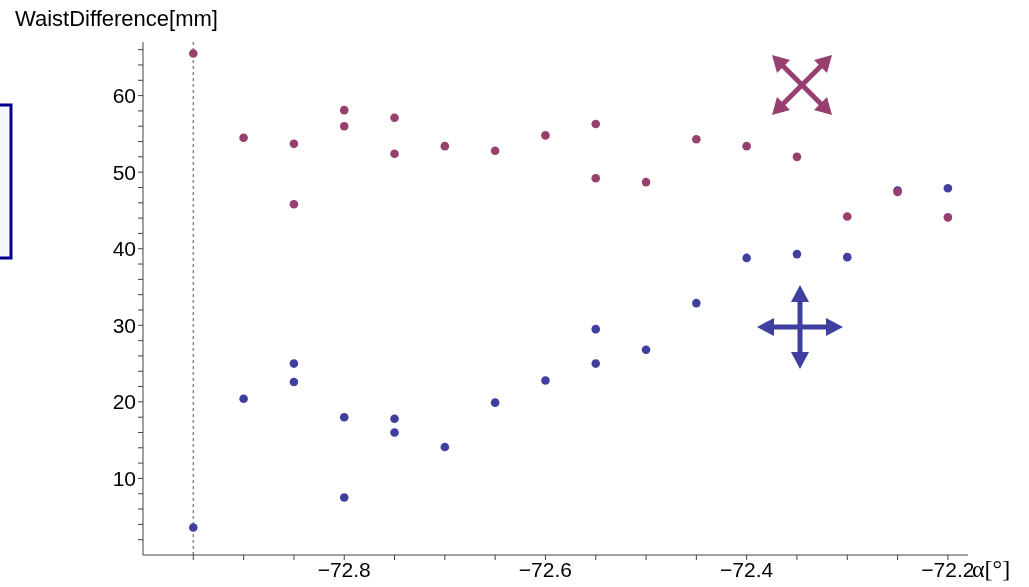  What do you see at coordinates (991, 569) in the screenshot?
I see `x-axis-title: α[°]` at bounding box center [991, 569].